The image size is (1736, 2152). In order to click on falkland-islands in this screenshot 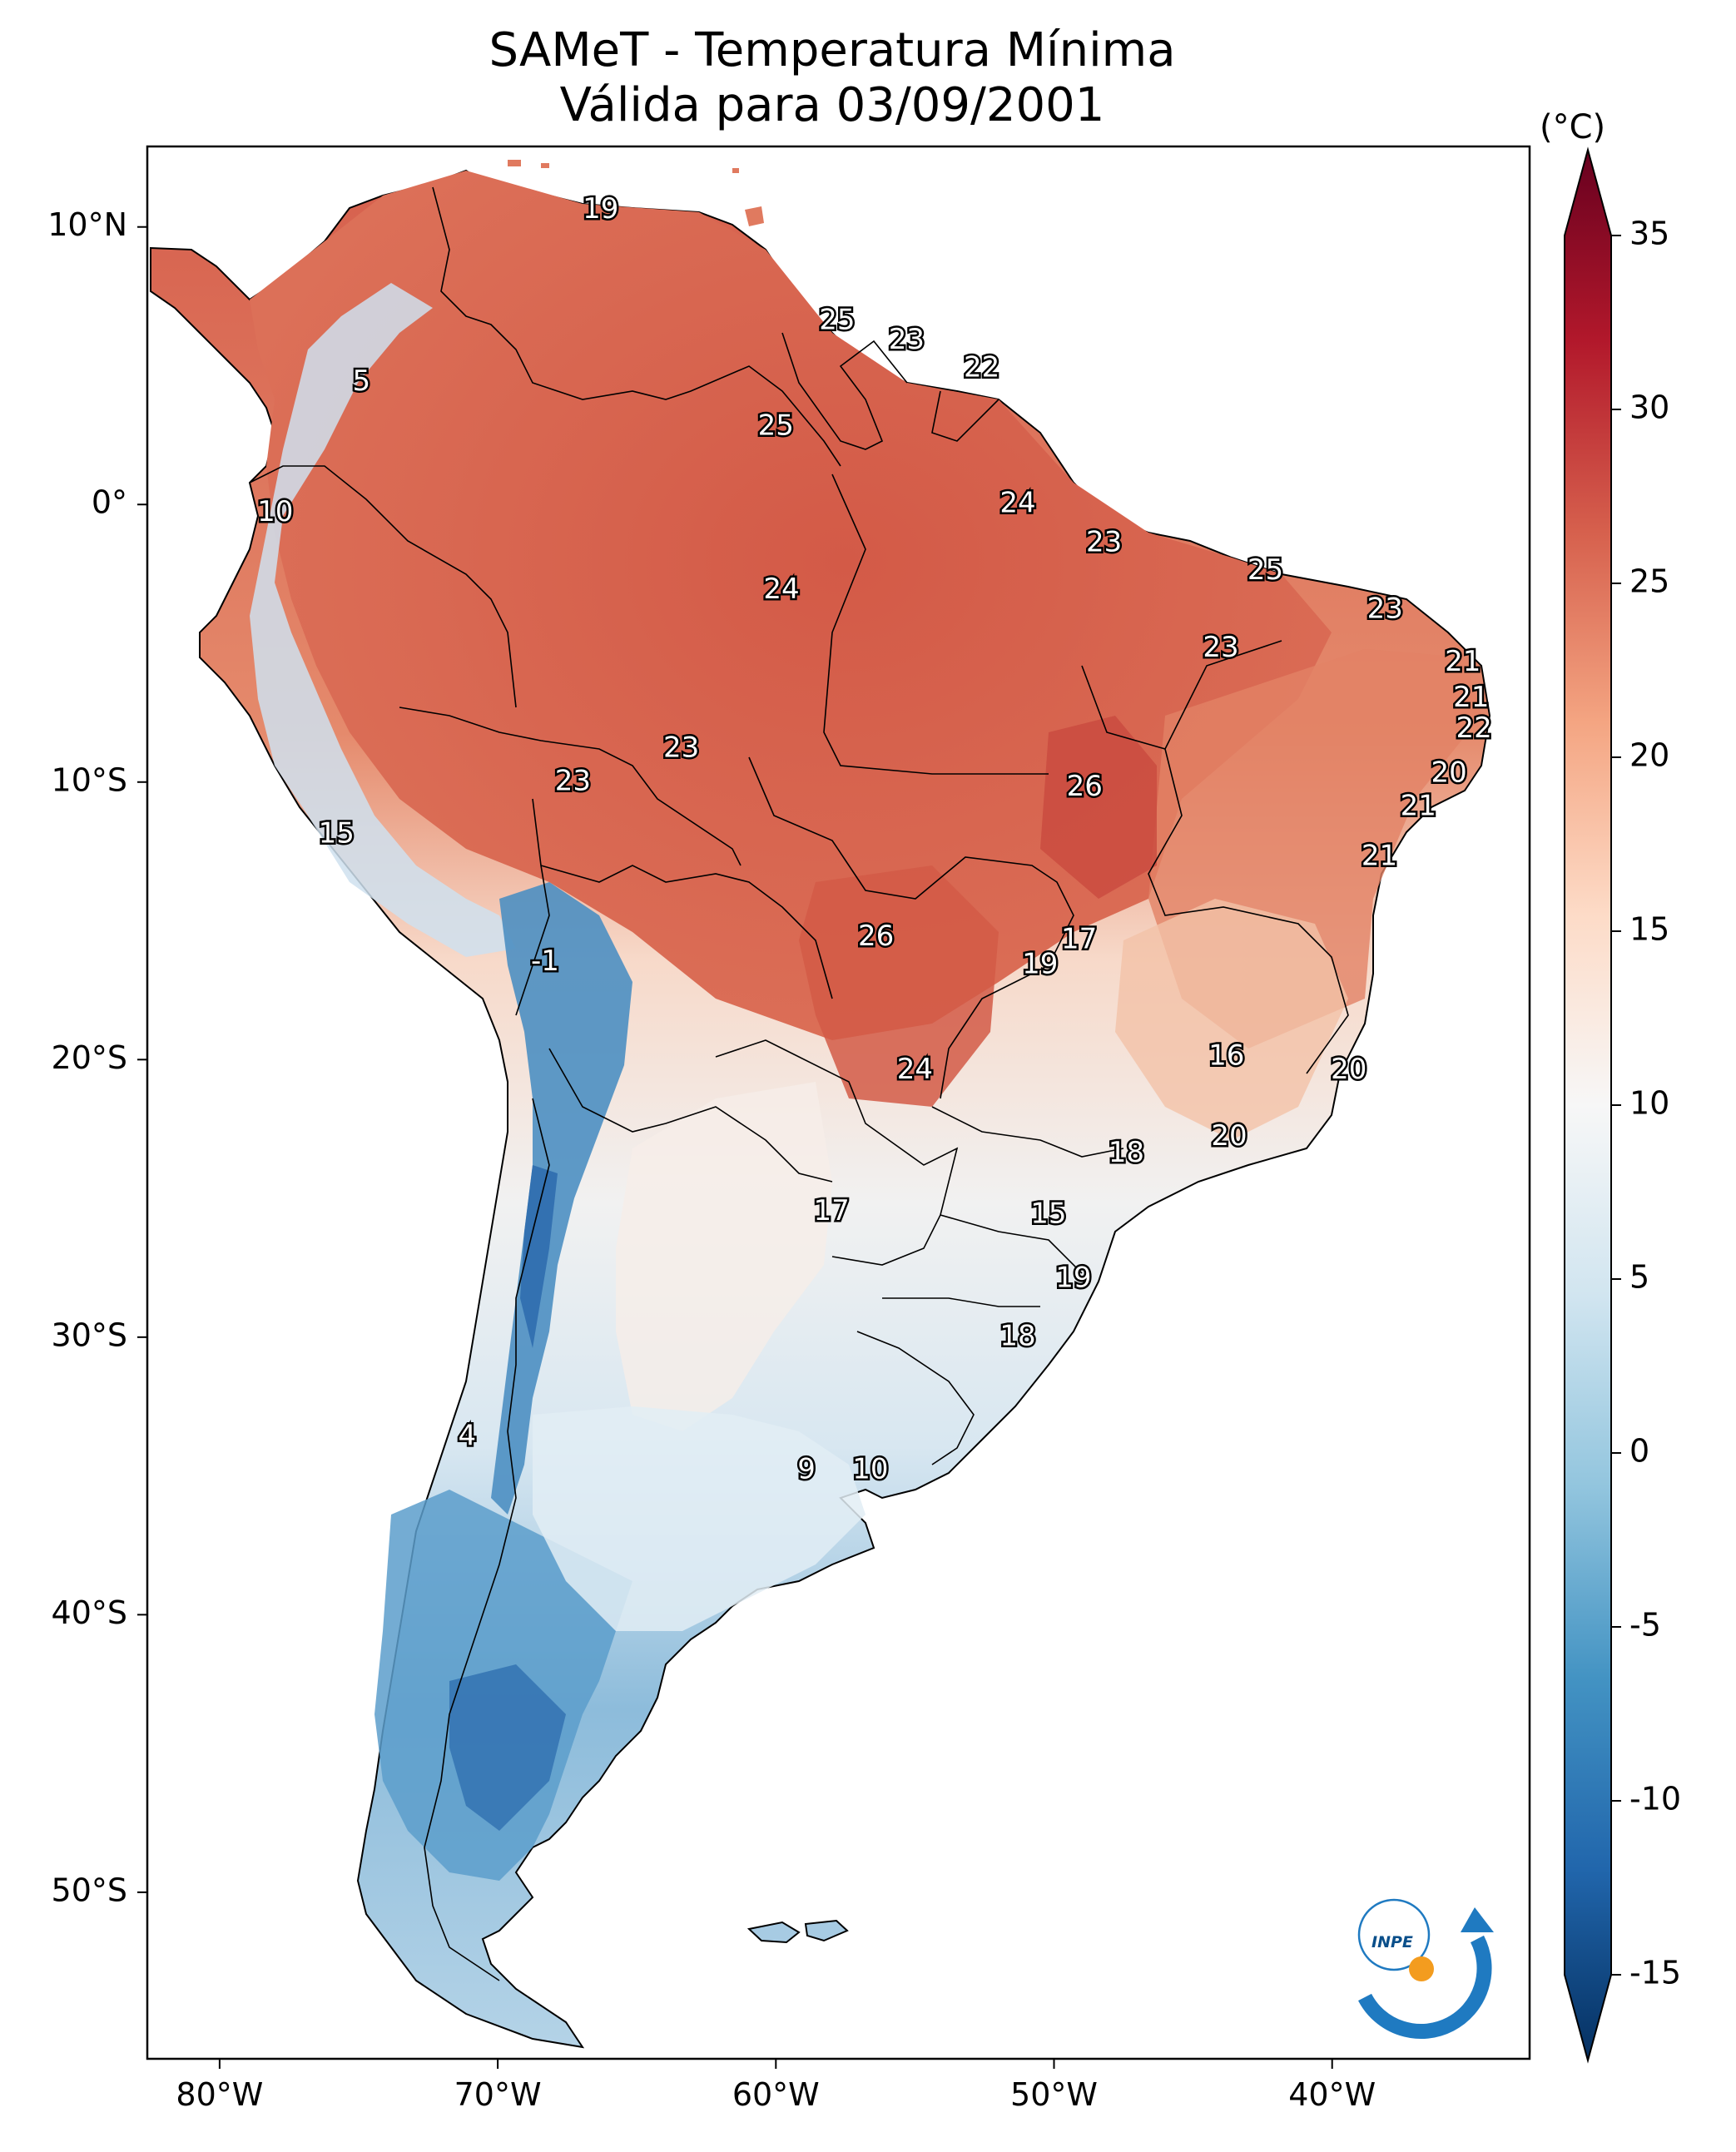, I will do `click(798, 1931)`.